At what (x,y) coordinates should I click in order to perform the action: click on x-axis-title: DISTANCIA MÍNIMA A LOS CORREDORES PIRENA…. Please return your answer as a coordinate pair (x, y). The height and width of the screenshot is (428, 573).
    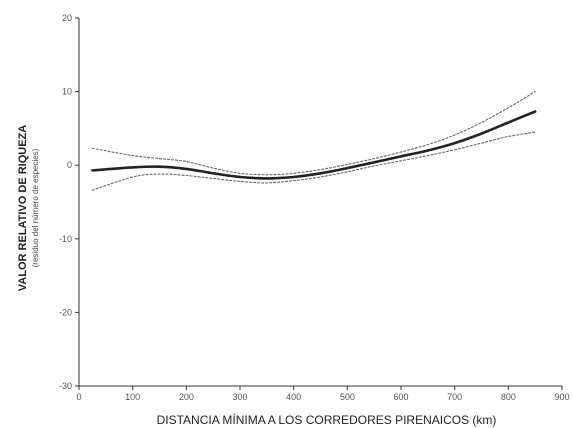
    Looking at the image, I should click on (327, 419).